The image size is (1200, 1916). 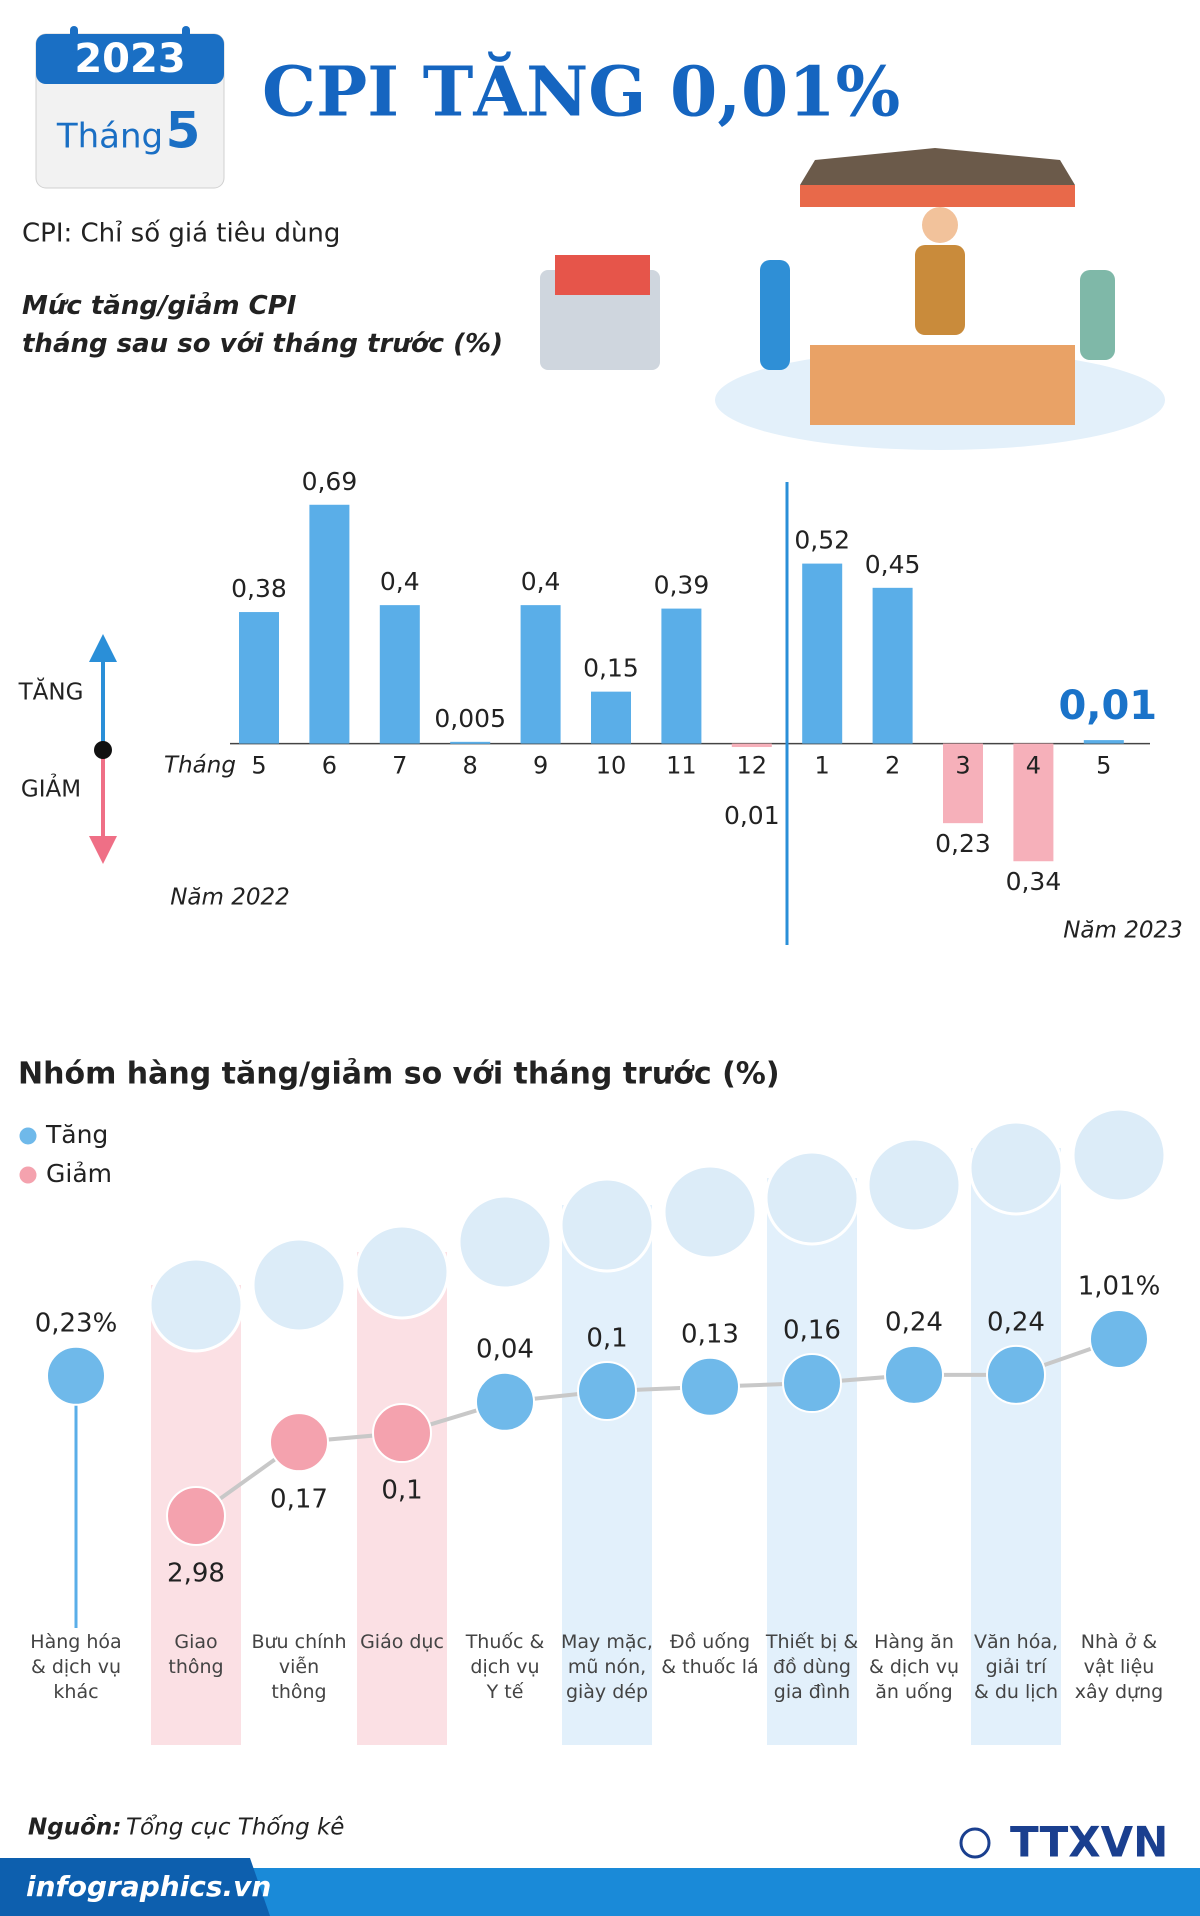 What do you see at coordinates (299, 1500) in the screenshot?
I see `value-label: 0,17` at bounding box center [299, 1500].